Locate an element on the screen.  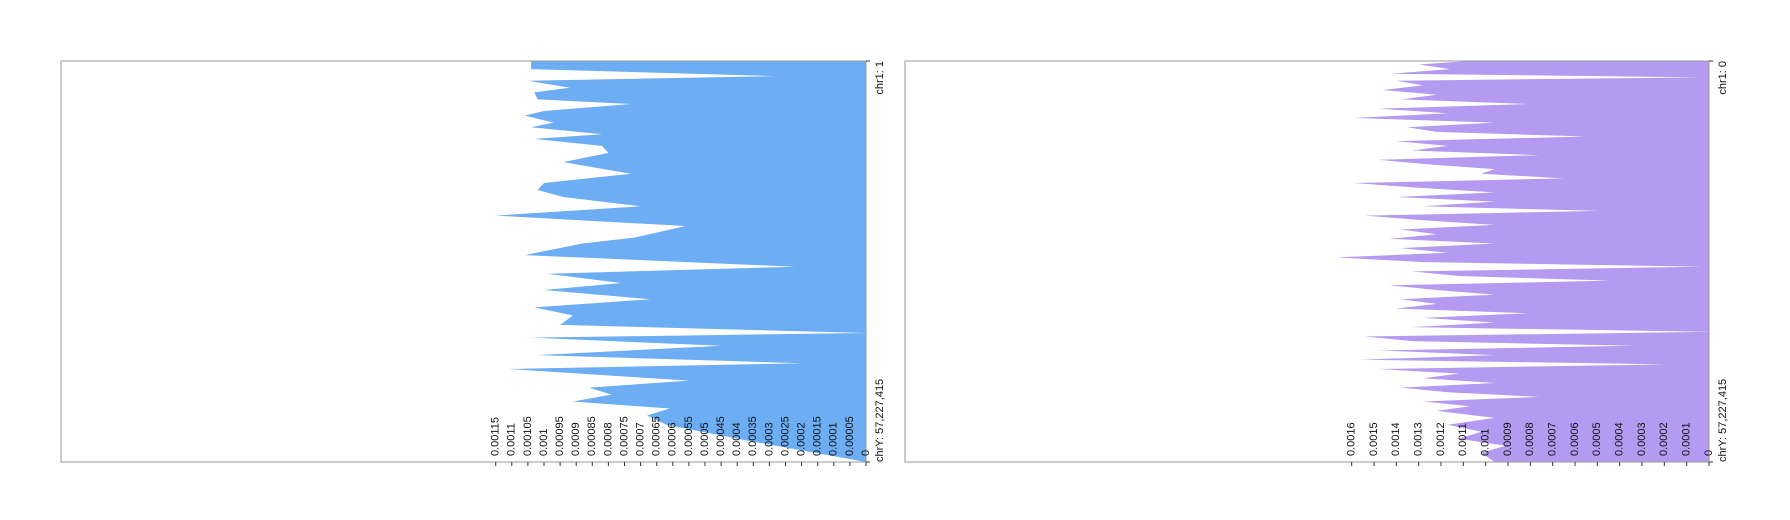
value-tick-label: 0.0013 is located at coordinates (1419, 439).